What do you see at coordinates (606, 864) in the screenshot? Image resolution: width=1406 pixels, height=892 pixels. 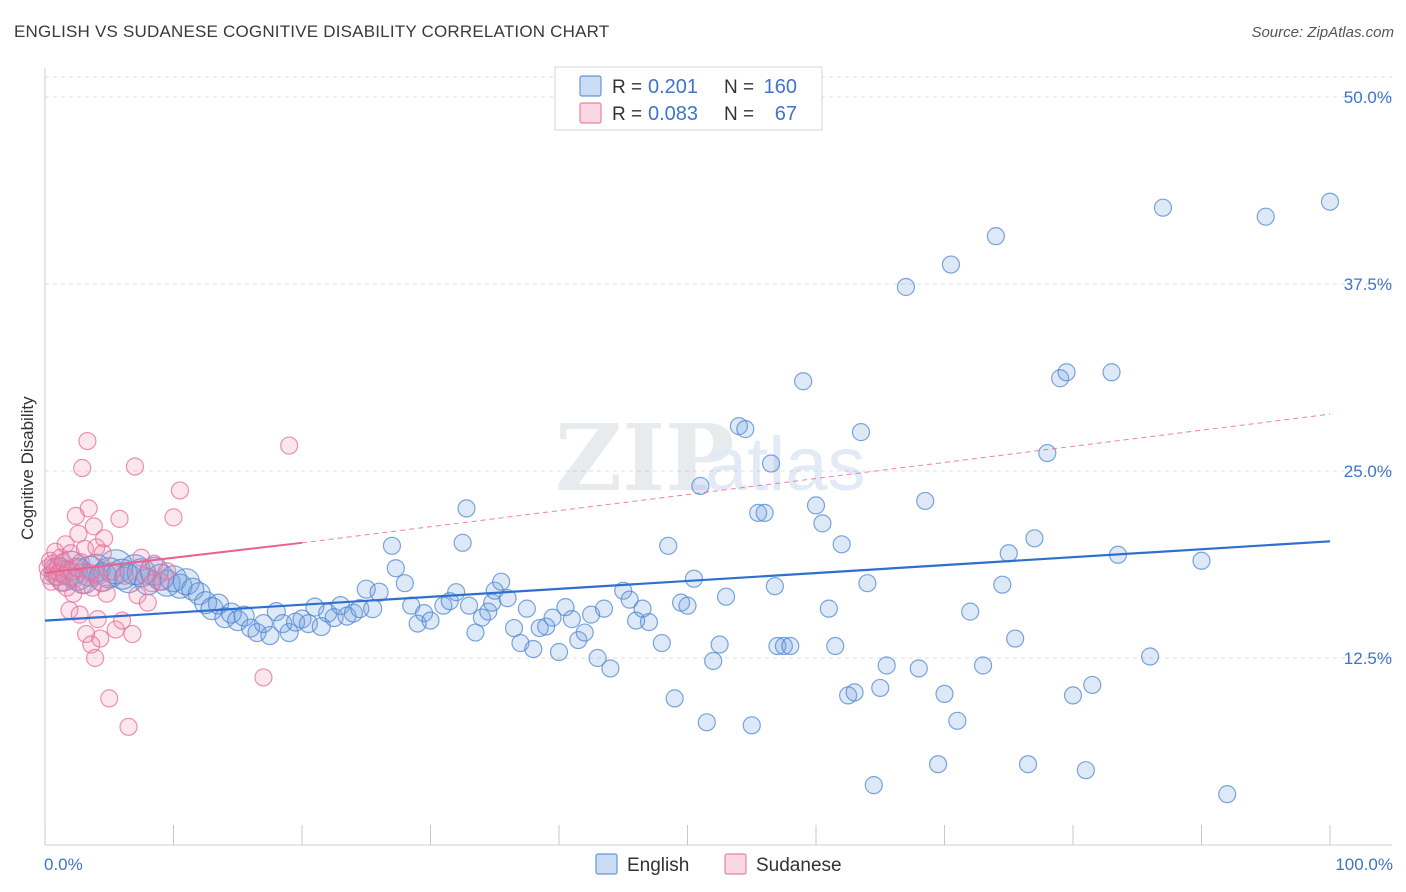 I see `english-legend-swatch` at bounding box center [606, 864].